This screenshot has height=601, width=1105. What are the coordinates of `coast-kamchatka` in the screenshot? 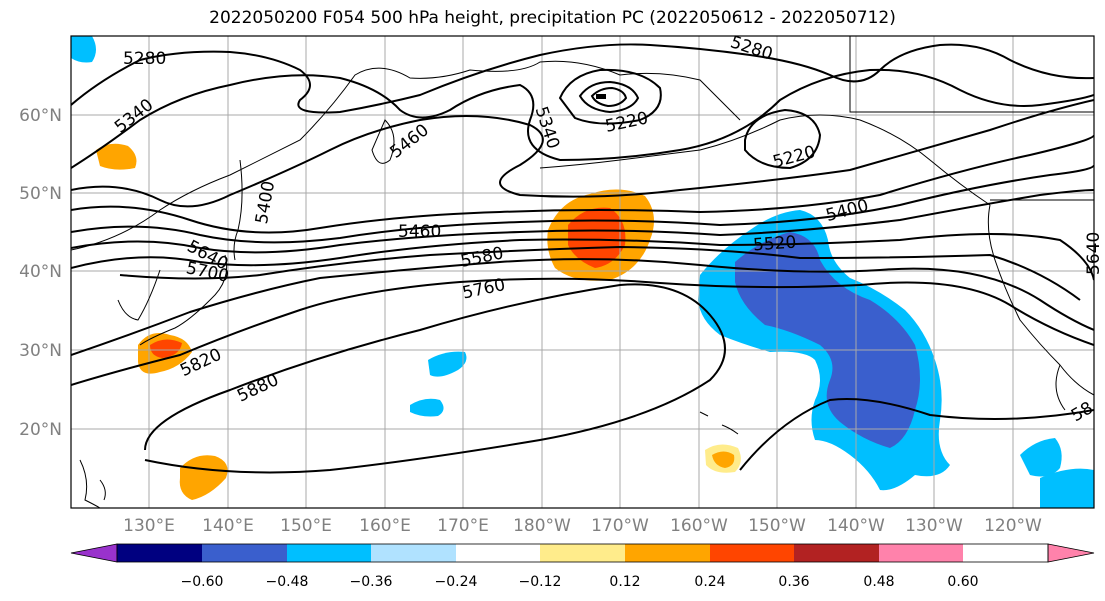 It's located at (383, 141).